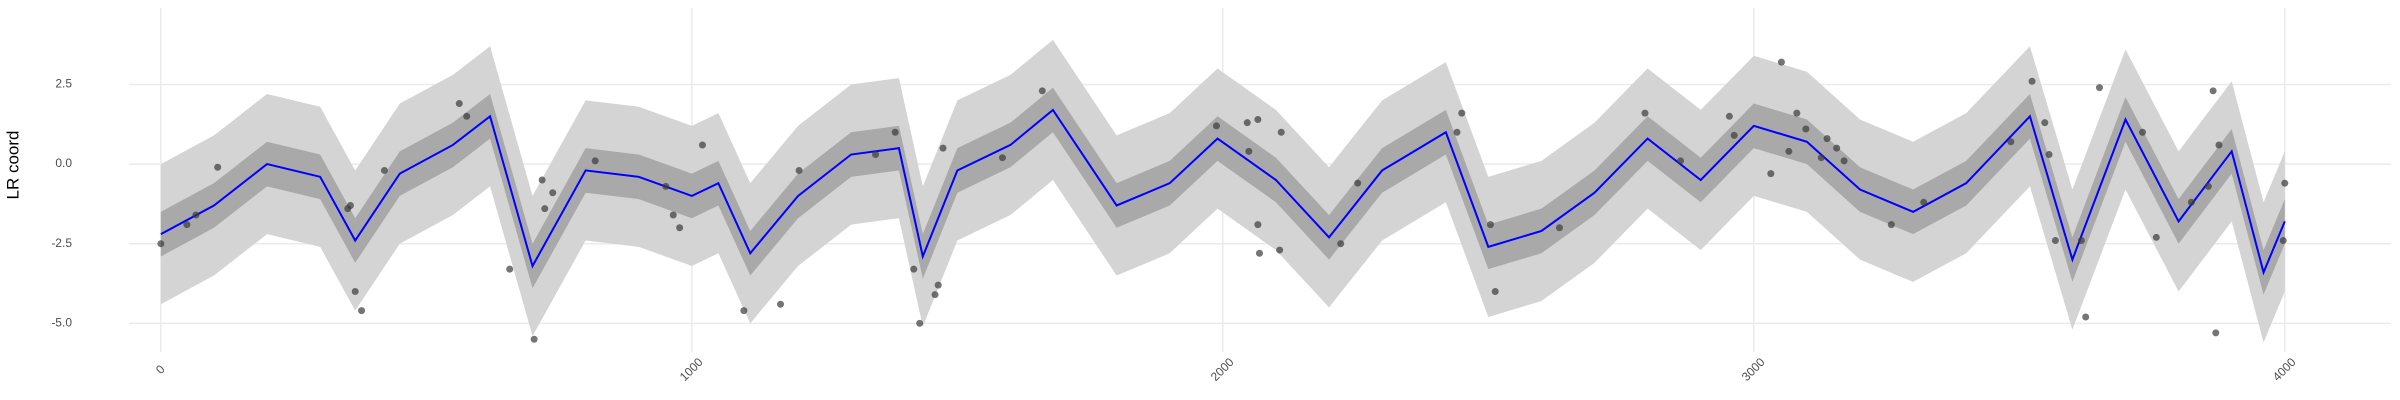  What do you see at coordinates (160, 369) in the screenshot?
I see `x-tick-label: 0` at bounding box center [160, 369].